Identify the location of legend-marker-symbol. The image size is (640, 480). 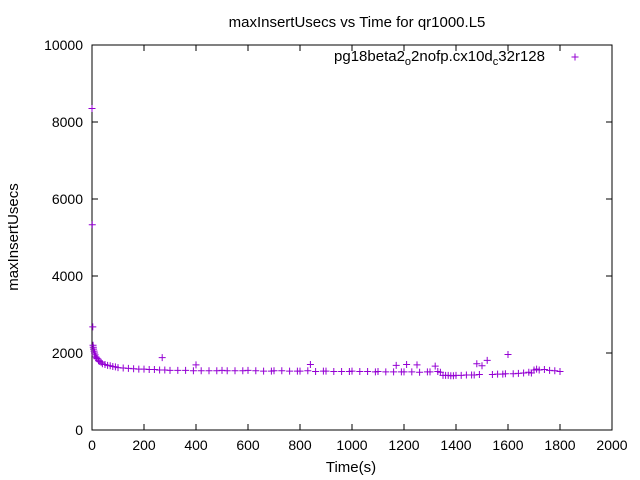
(575, 57).